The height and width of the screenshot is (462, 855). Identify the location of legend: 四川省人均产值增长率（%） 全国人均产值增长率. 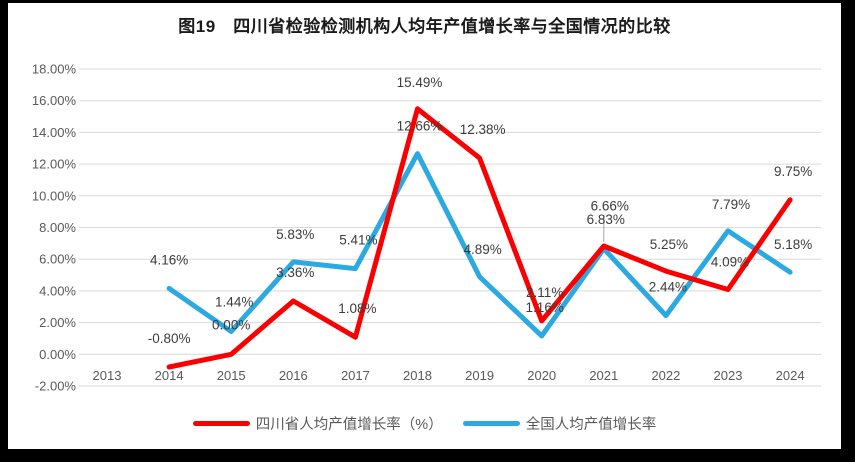
(424, 423).